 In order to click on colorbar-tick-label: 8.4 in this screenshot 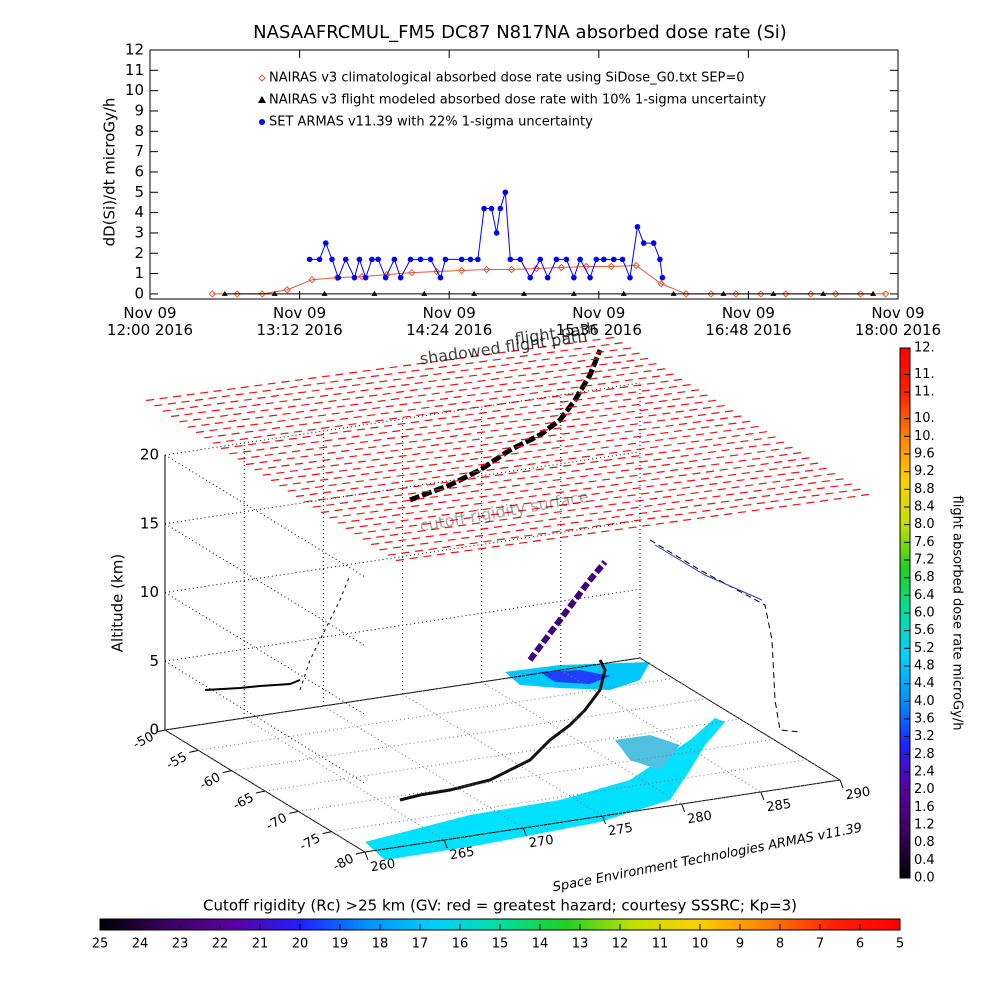, I will do `click(924, 507)`.